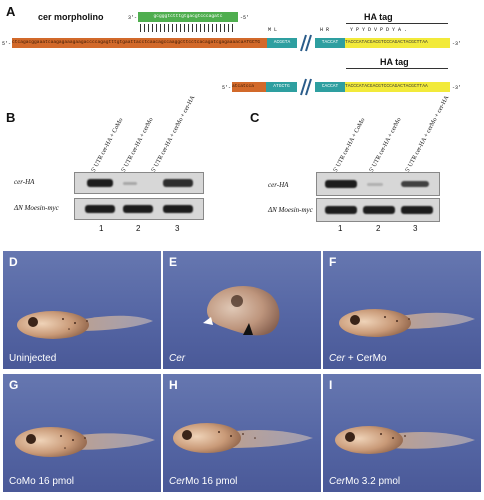 The image size is (484, 500). What do you see at coordinates (330, 87) in the screenshot?
I see `mutant-coding-end: CACCAT` at bounding box center [330, 87].